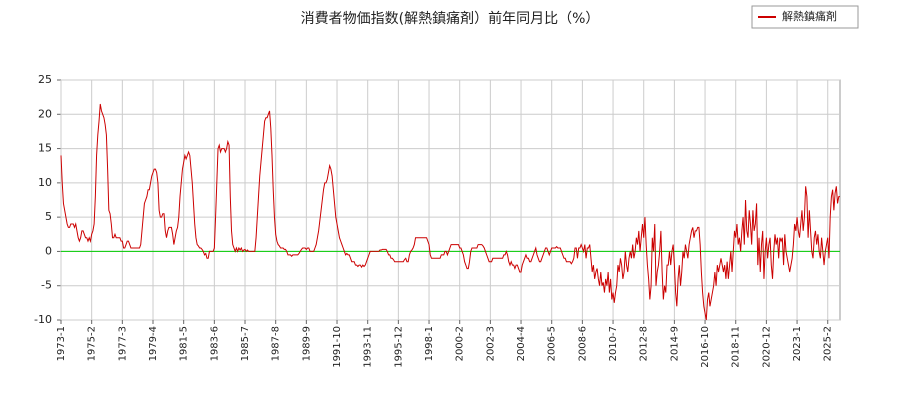  Describe the element at coordinates (766, 347) in the screenshot. I see `x-tick-label: 2020-12` at that location.